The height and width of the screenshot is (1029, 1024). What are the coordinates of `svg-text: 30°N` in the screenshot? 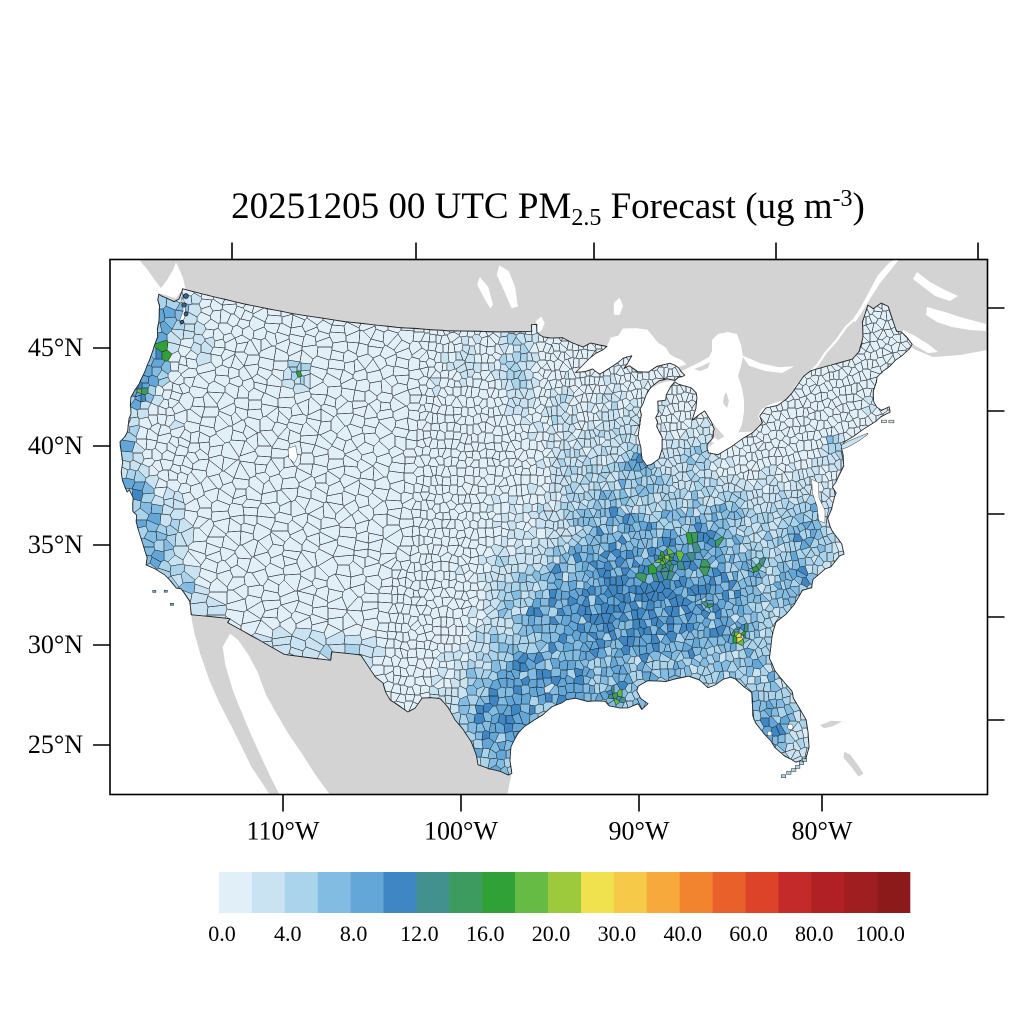 It's located at (55, 644).